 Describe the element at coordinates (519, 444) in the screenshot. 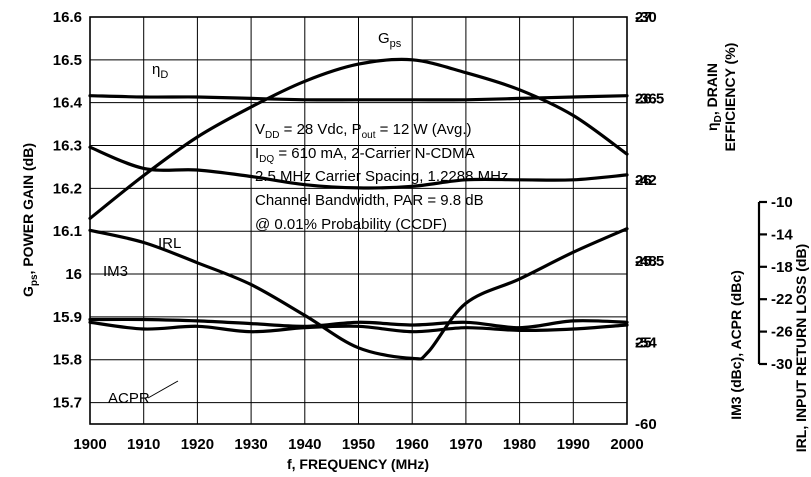

I see `x-tick-label: 1980` at that location.